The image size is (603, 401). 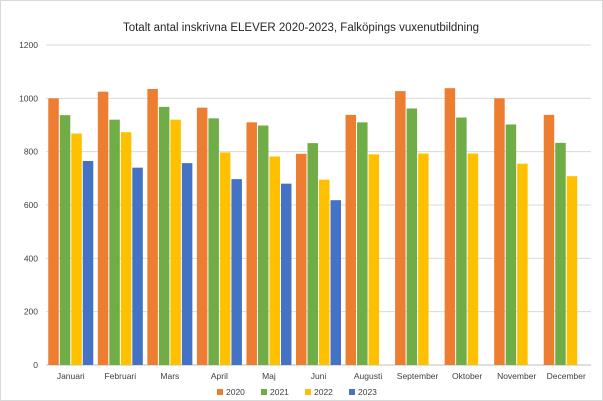 I want to click on x-tick-label: Mars, so click(x=169, y=376).